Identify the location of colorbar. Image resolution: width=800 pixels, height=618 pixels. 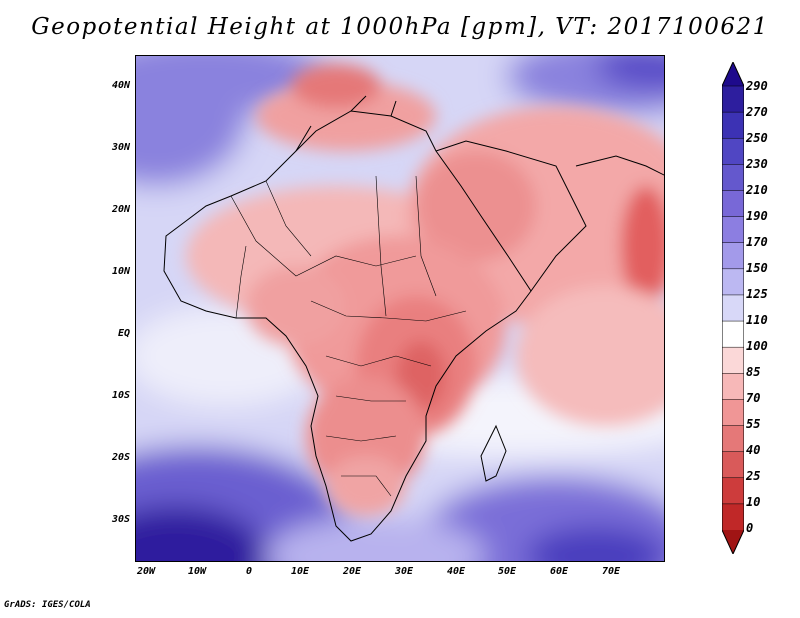
(733, 308).